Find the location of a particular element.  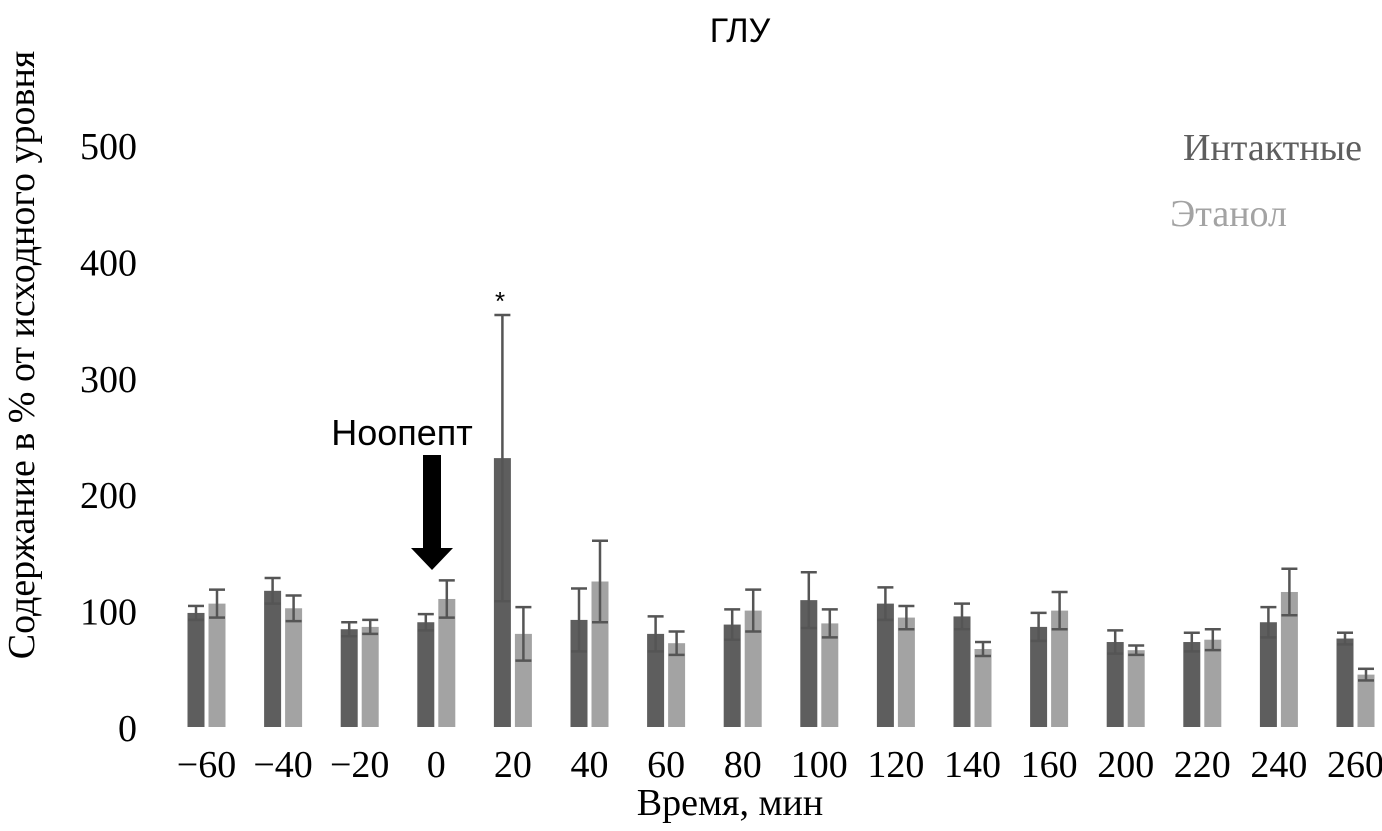

x-tick-label: 200 is located at coordinates (1125, 765).